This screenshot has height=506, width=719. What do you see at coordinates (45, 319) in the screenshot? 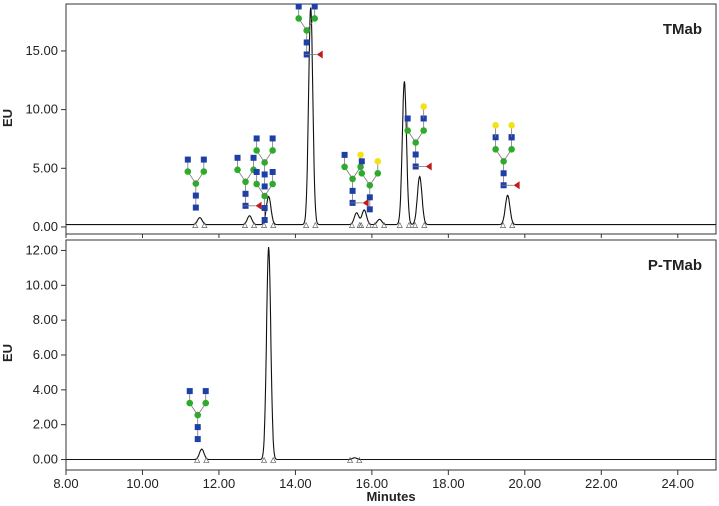
I see `bottom-y-tick-label: 8.00` at bounding box center [45, 319].